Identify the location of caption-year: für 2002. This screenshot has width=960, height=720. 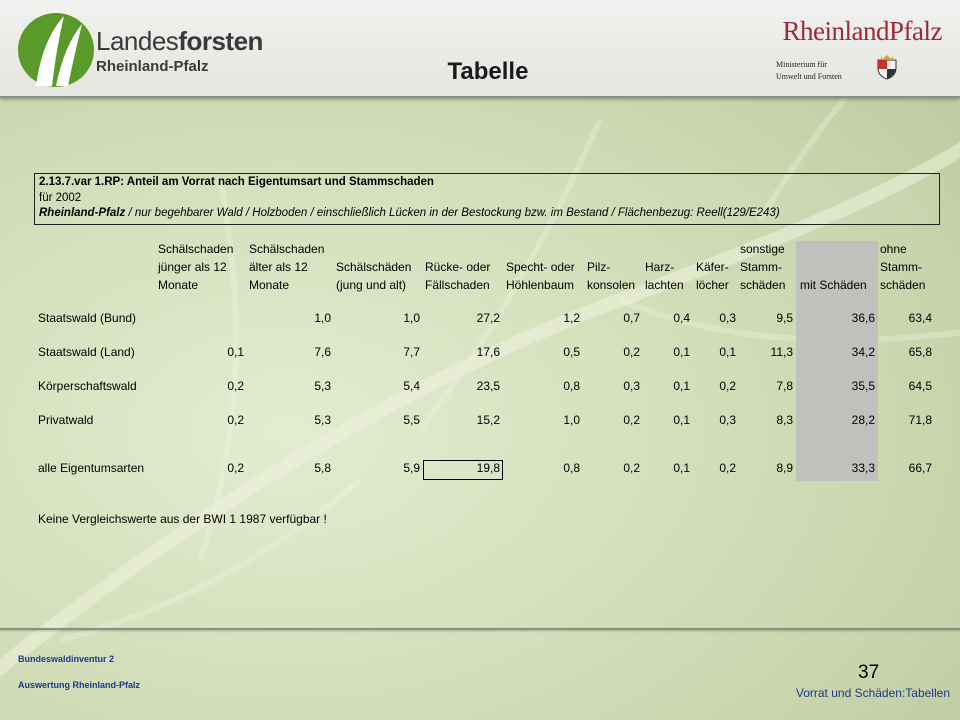
(60, 198).